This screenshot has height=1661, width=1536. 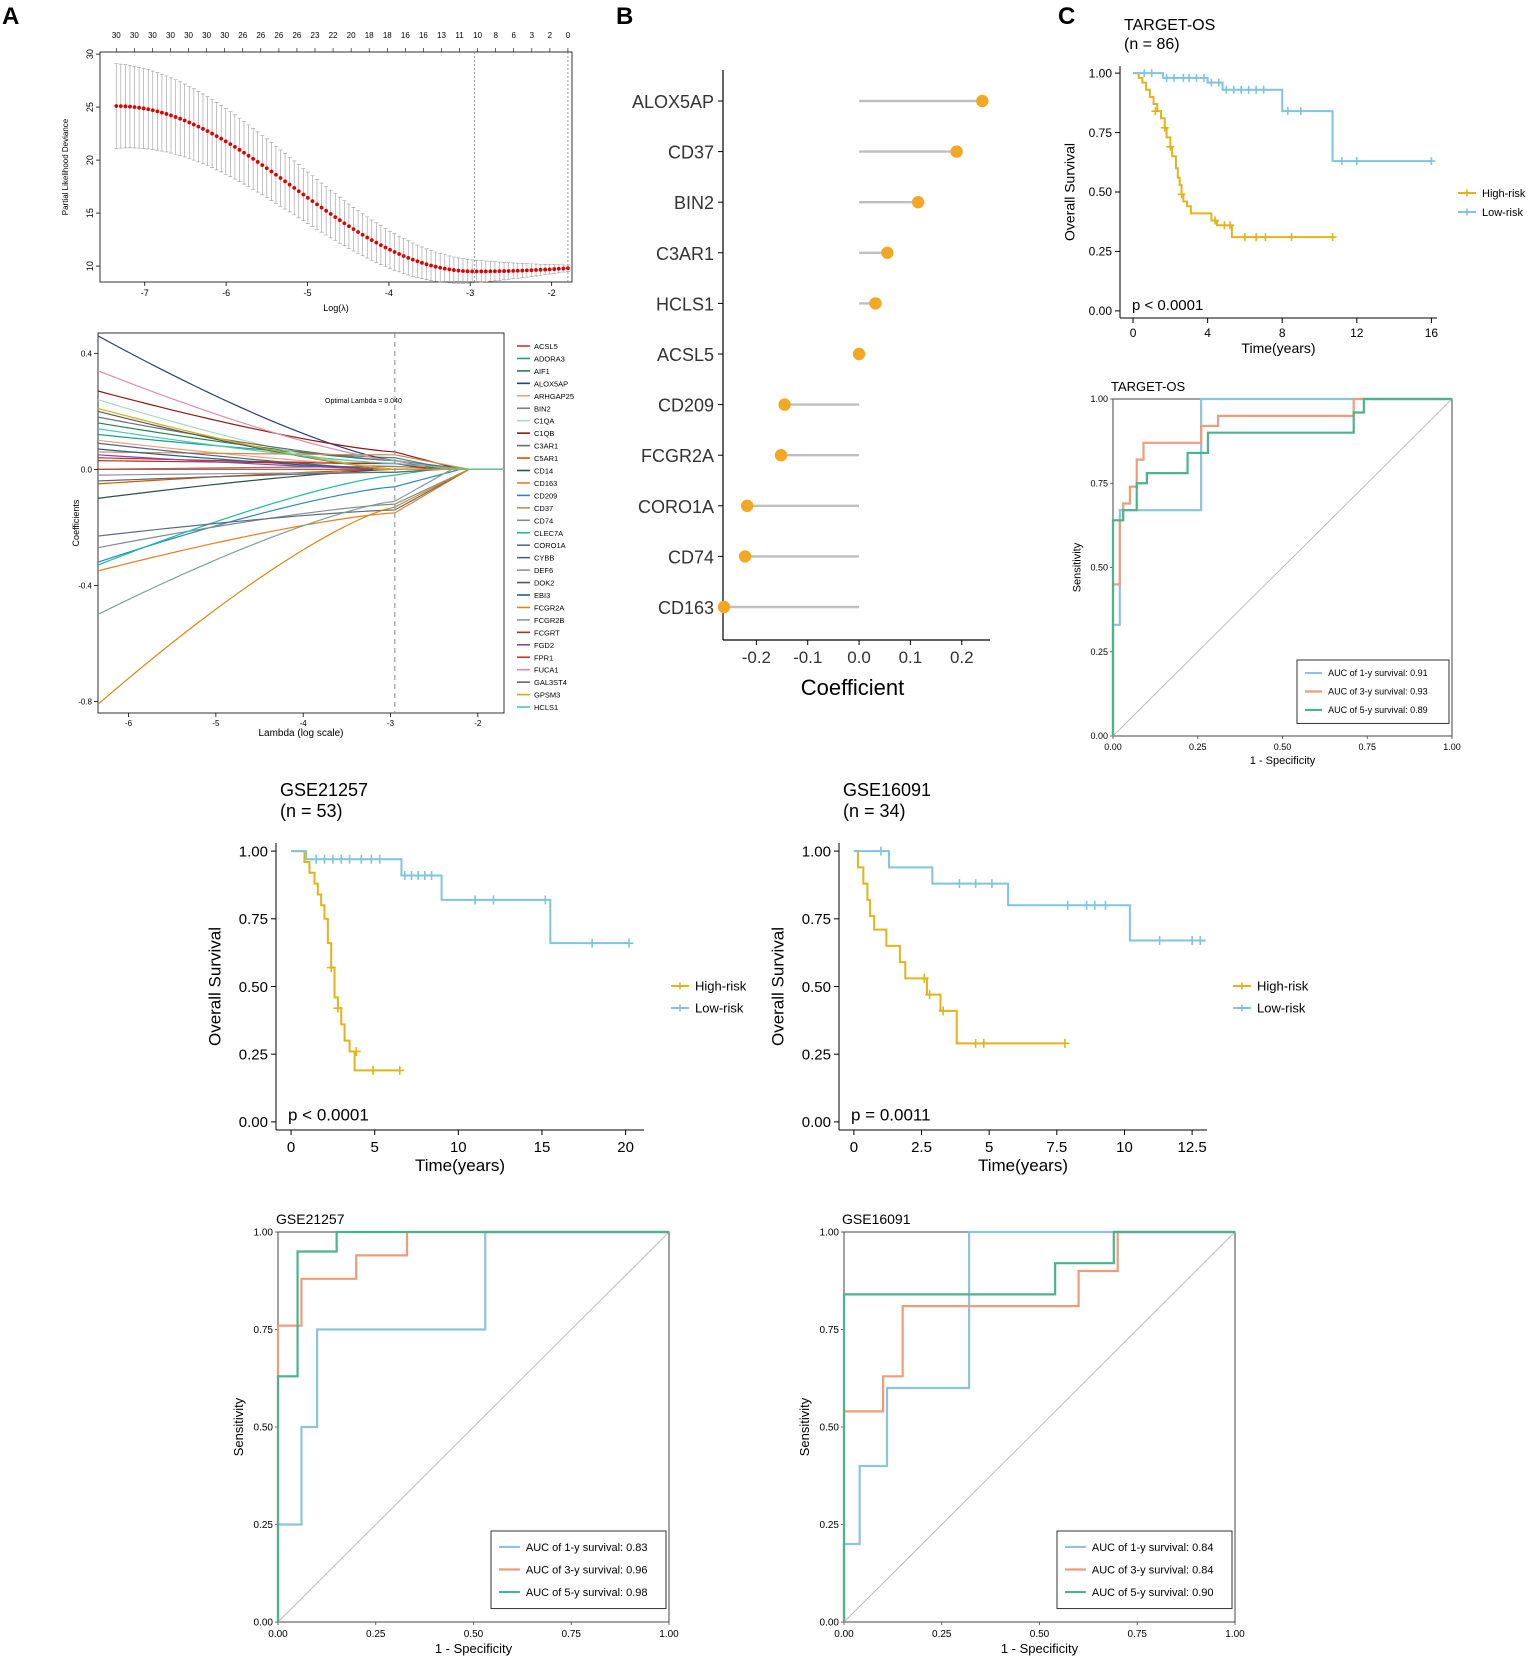 I want to click on x-tick-label: 0.25, so click(x=1198, y=747).